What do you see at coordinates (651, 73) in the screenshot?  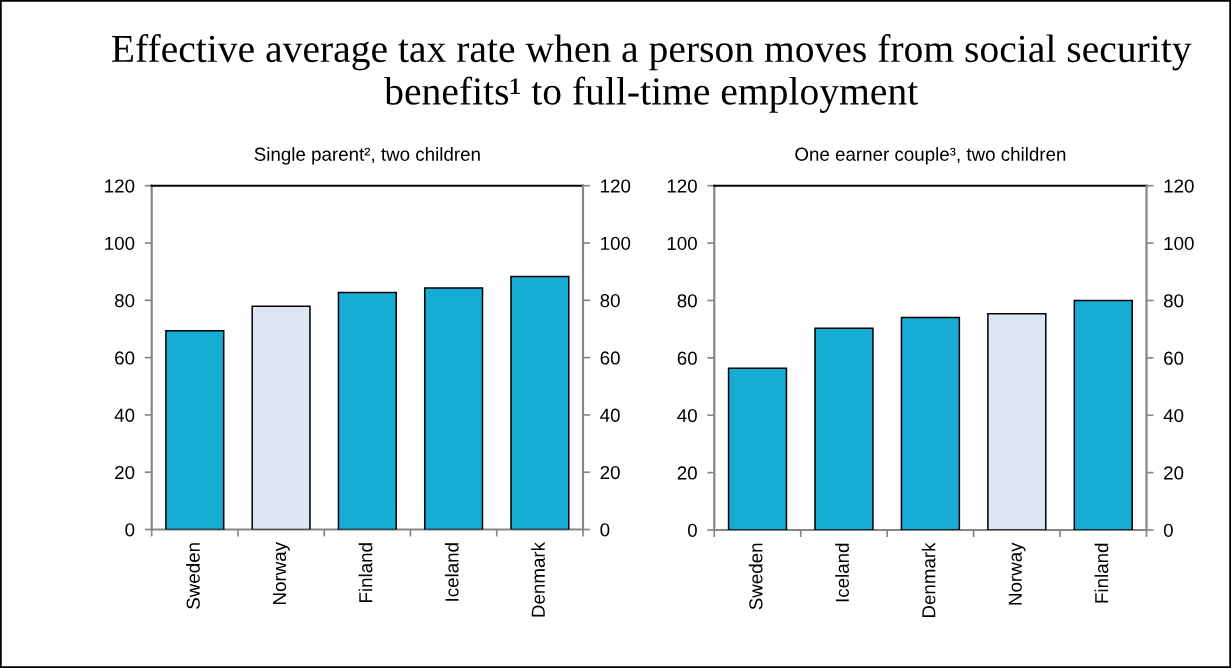 I see `text: Effective average tax rate when a person moves from social security benefits¹ to full-time employment` at bounding box center [651, 73].